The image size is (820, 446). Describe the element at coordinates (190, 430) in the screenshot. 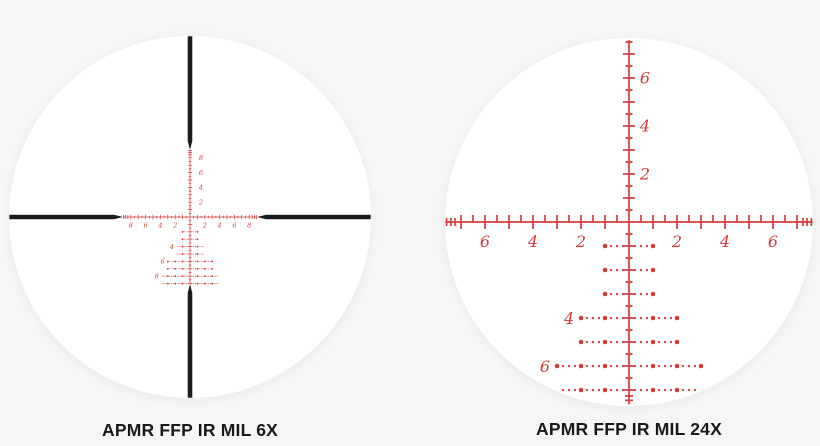

I see `caption-6x: APMR FFP IR MIL 6X` at that location.